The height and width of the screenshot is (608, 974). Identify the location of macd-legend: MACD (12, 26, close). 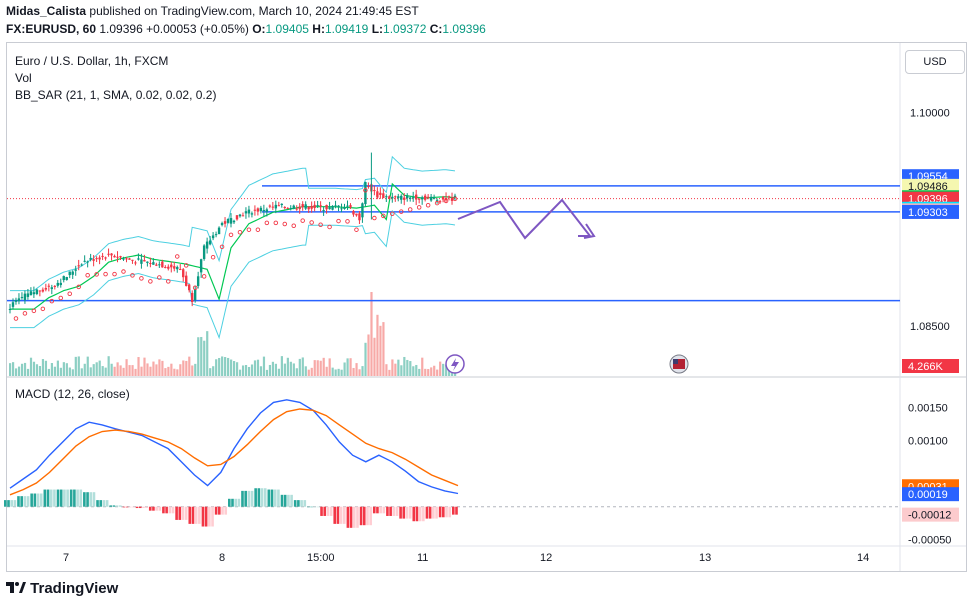
(72, 394).